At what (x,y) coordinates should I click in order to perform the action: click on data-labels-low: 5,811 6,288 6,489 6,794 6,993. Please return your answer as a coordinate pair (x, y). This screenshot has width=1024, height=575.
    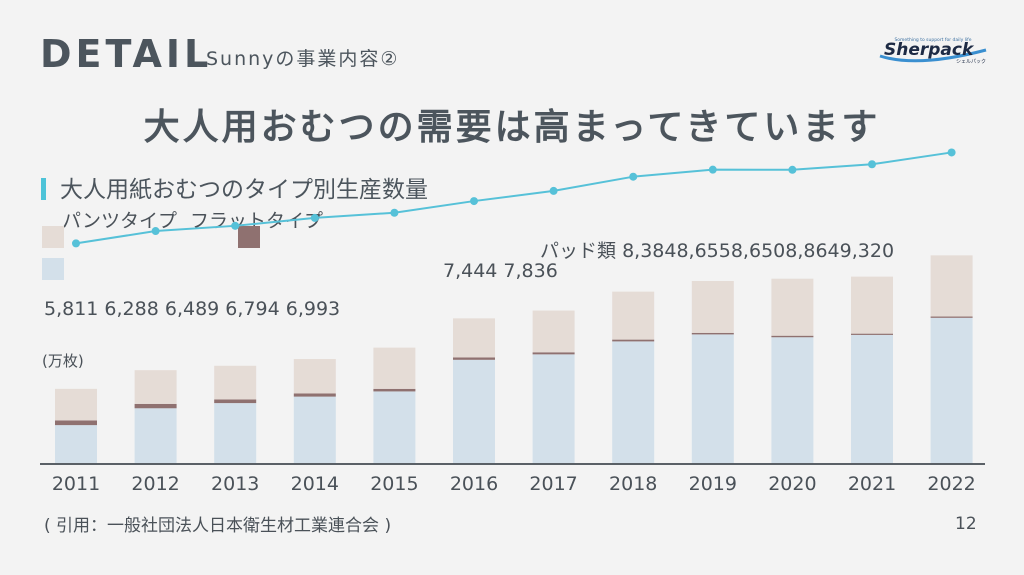
    Looking at the image, I should click on (192, 309).